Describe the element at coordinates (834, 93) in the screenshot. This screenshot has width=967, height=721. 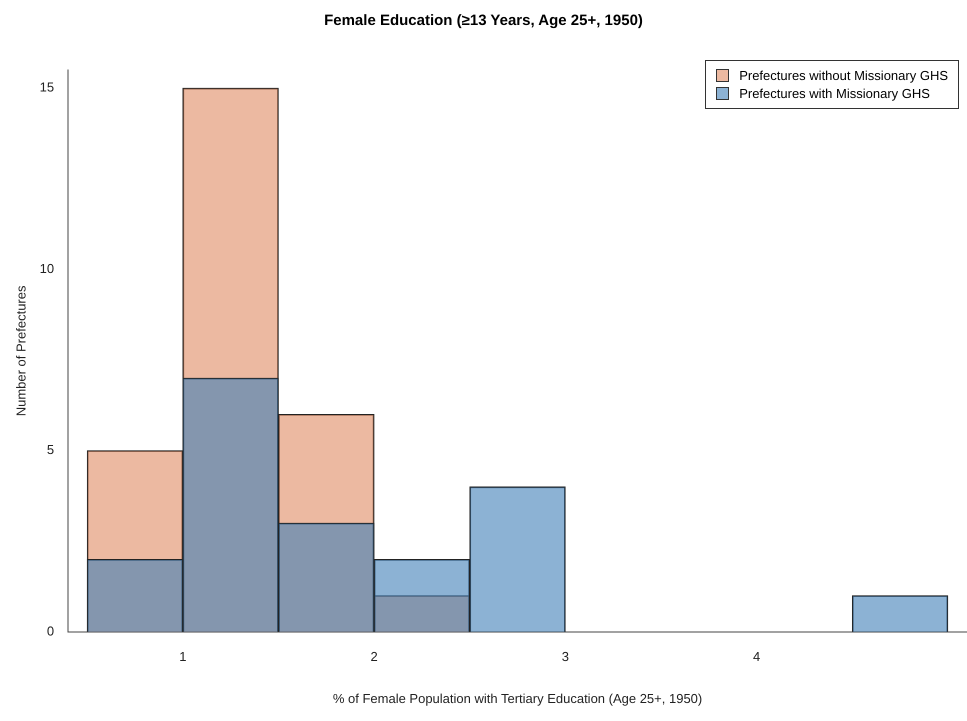
I see `legend-label: Prefectures with Missionary GHS` at that location.